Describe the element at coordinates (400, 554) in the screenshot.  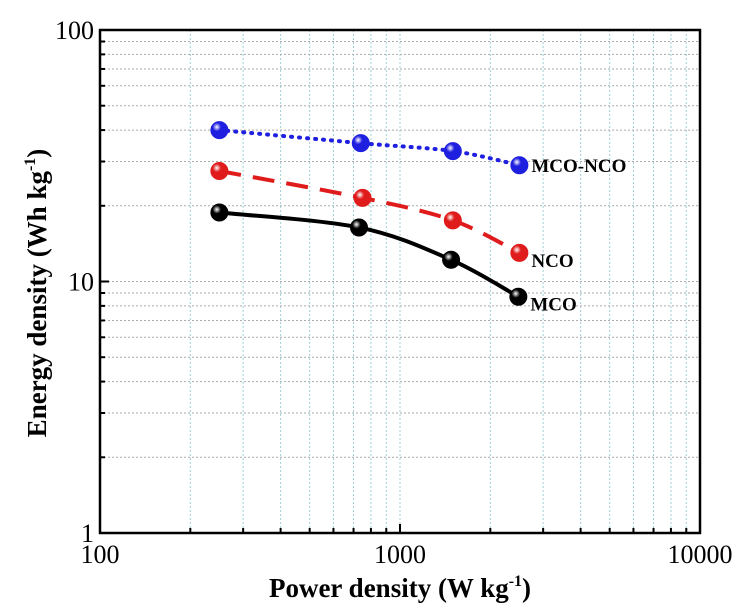
I see `x-tick-label: 1000` at that location.